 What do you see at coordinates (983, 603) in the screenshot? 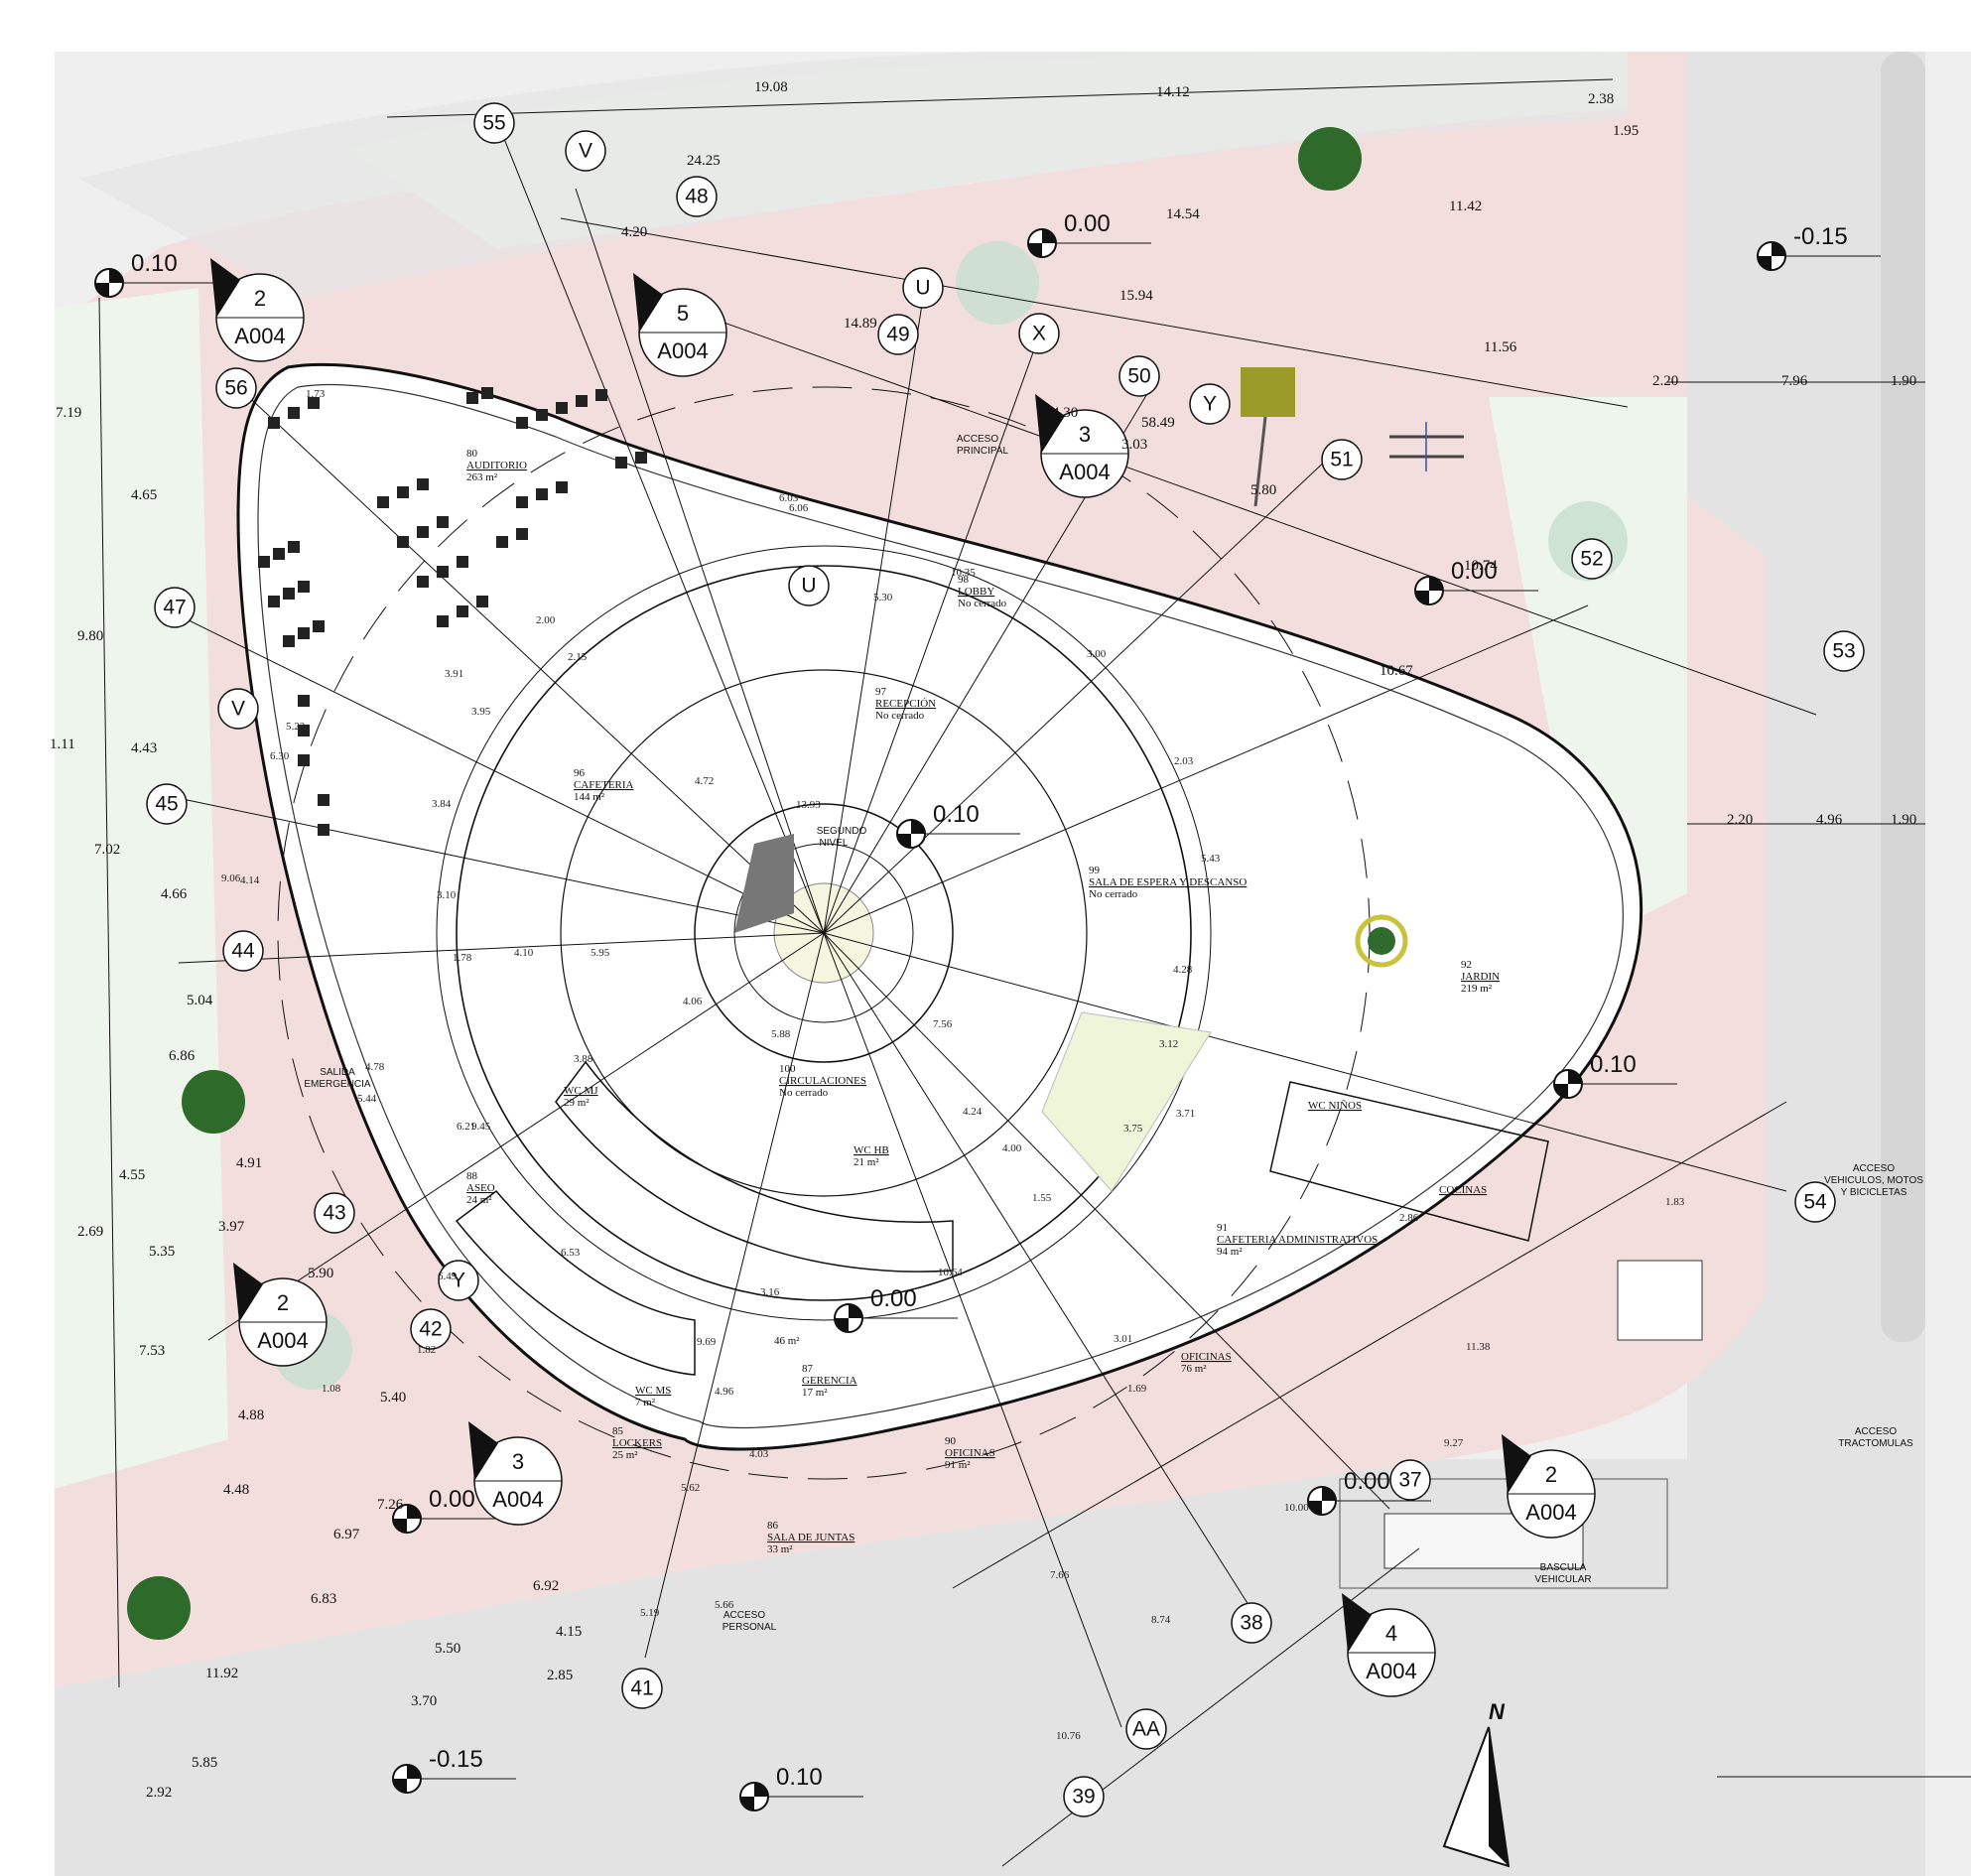
I see `room-area: No cerrado` at bounding box center [983, 603].